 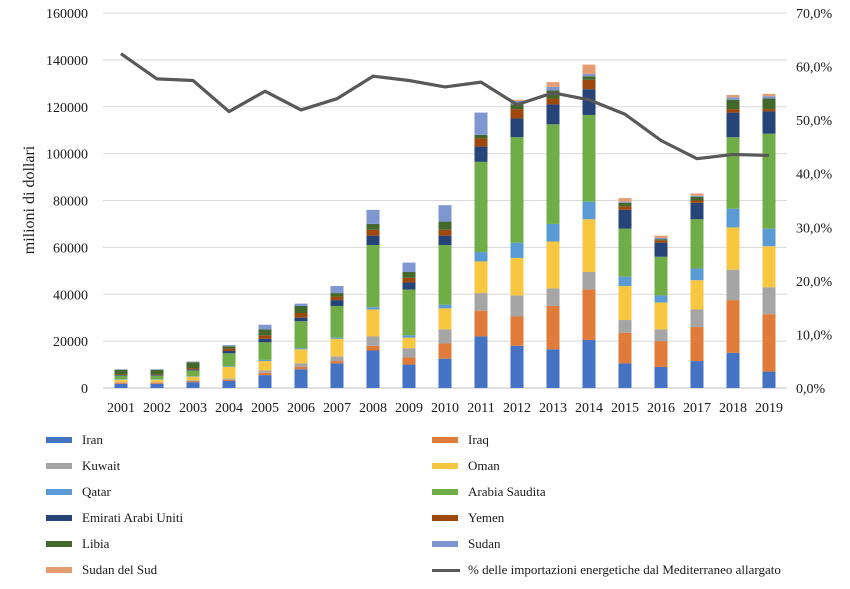 What do you see at coordinates (265, 408) in the screenshot?
I see `x-tick-label: 2005` at bounding box center [265, 408].